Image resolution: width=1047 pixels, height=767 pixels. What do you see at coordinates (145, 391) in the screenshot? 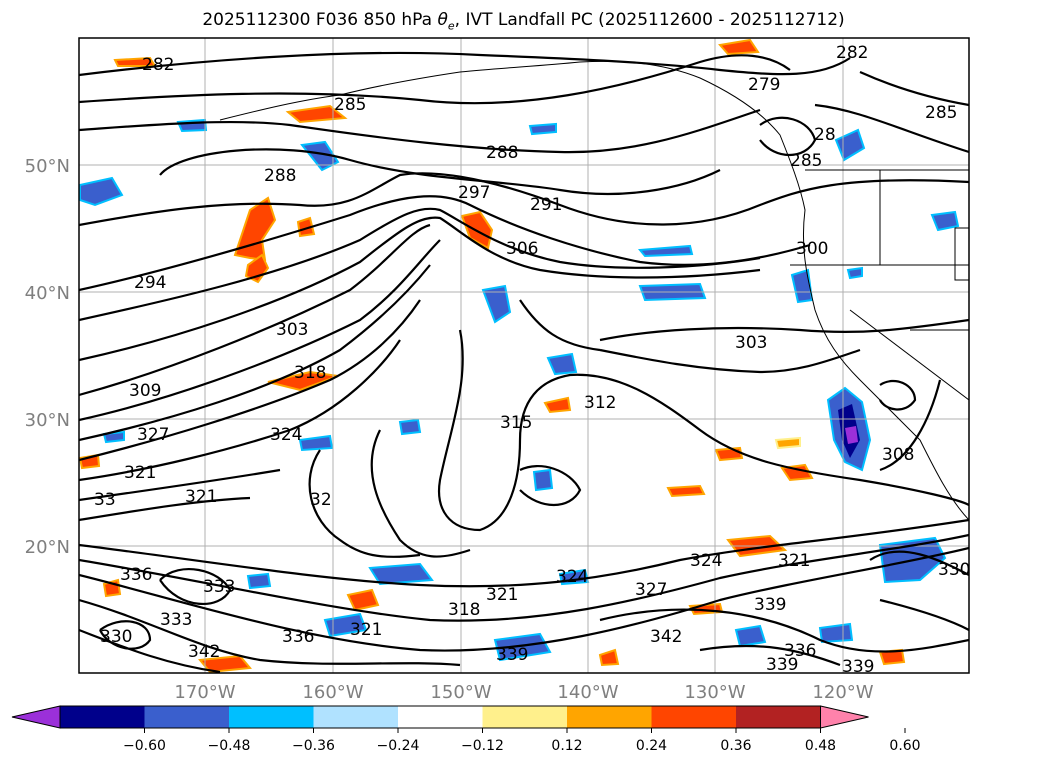
I see `contour-label: 309` at bounding box center [145, 391].